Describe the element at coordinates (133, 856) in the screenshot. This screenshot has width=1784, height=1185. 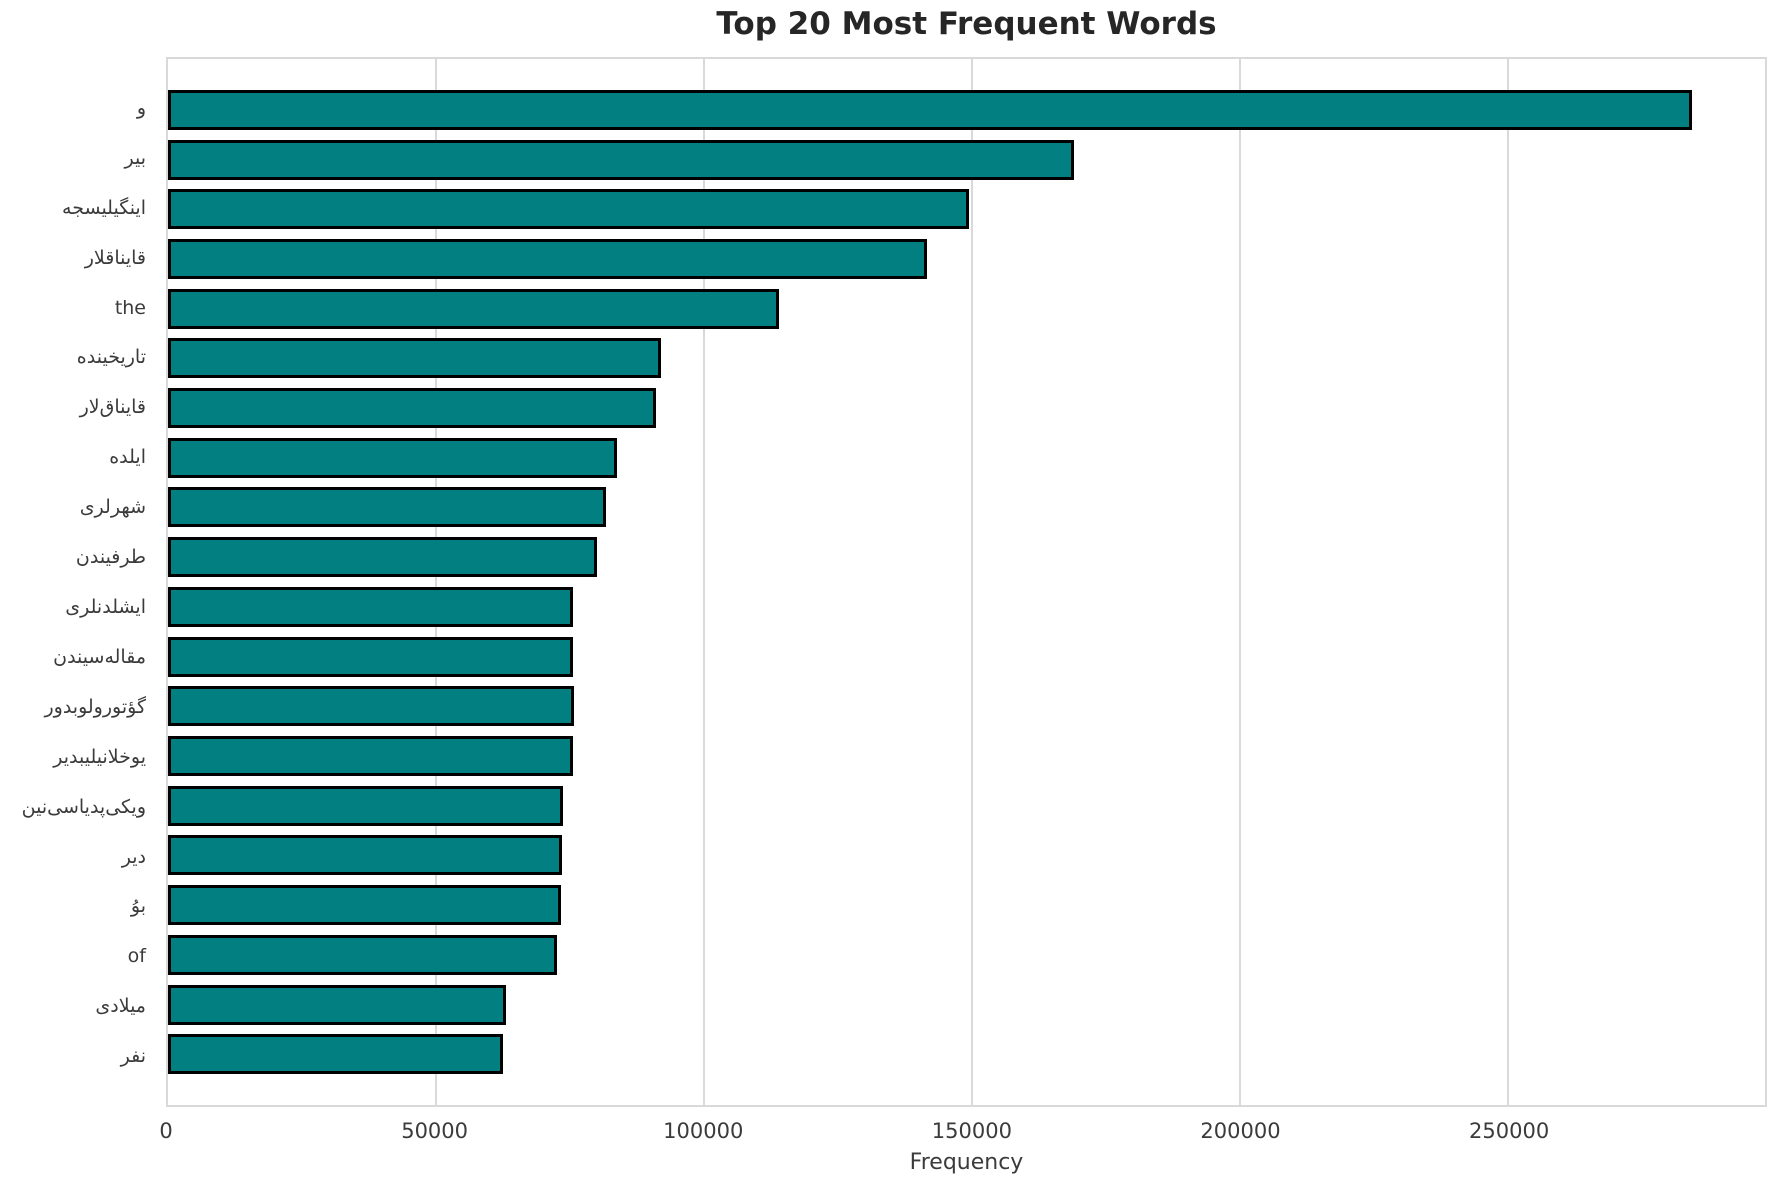
I see `y-tick-label: دیر` at that location.